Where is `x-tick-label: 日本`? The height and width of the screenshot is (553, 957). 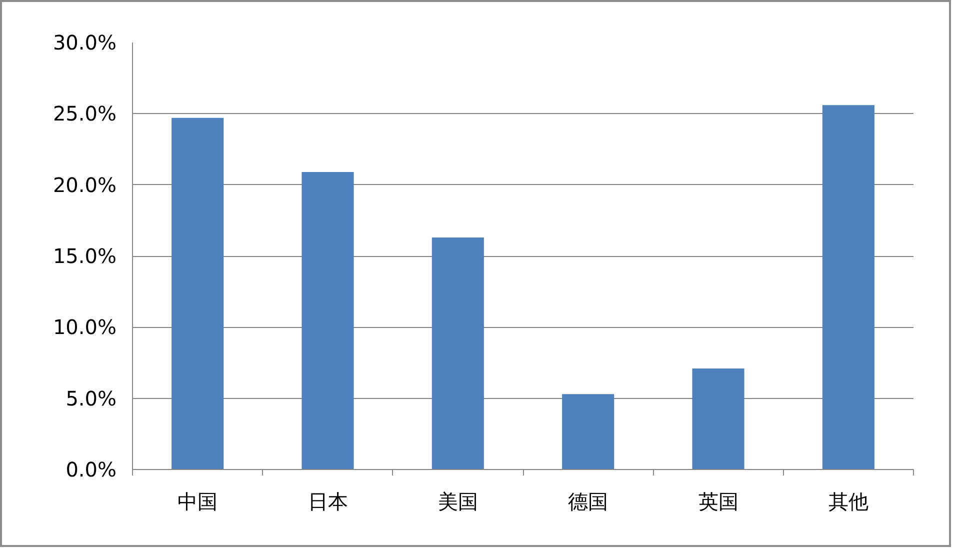
x-tick-label: 日本 is located at coordinates (328, 502).